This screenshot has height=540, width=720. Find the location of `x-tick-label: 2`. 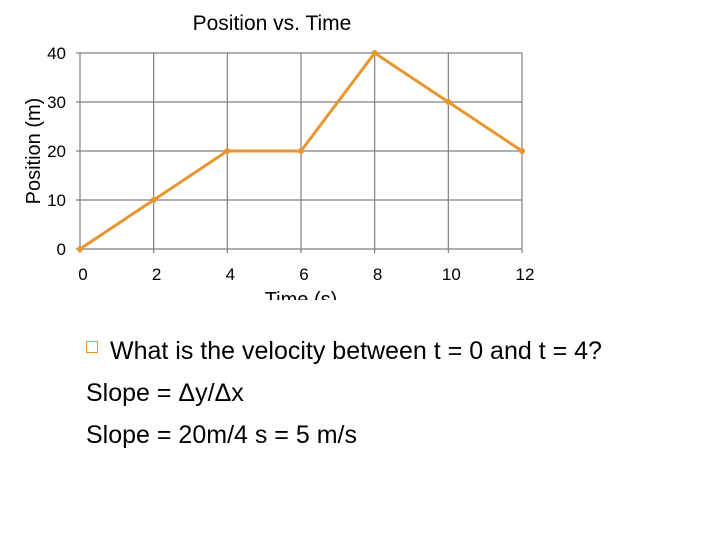

x-tick-label: 2 is located at coordinates (156, 274).